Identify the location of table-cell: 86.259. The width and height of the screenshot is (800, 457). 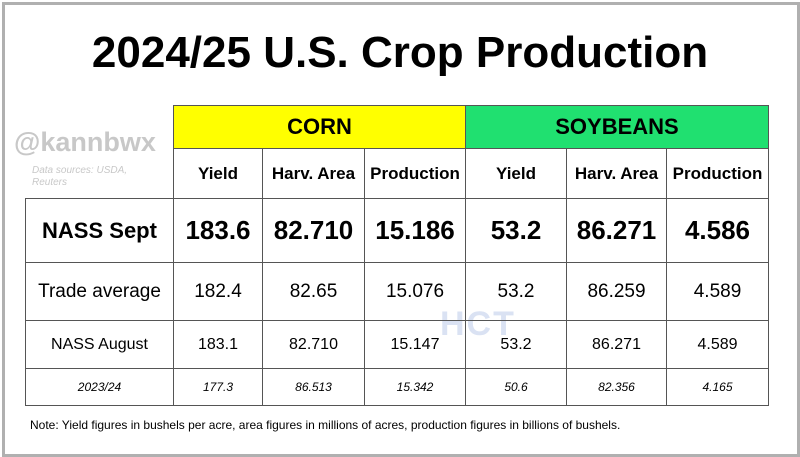
(616, 291).